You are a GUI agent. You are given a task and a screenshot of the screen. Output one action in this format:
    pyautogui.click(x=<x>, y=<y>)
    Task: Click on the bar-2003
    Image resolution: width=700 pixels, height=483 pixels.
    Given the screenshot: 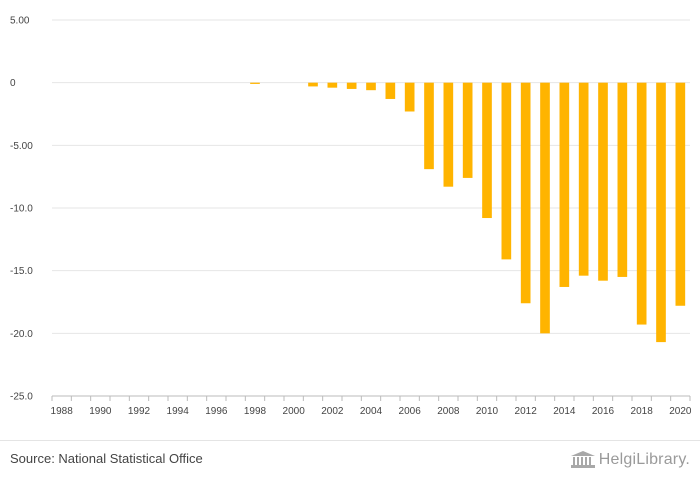 What is the action you would take?
    pyautogui.click(x=351, y=85)
    